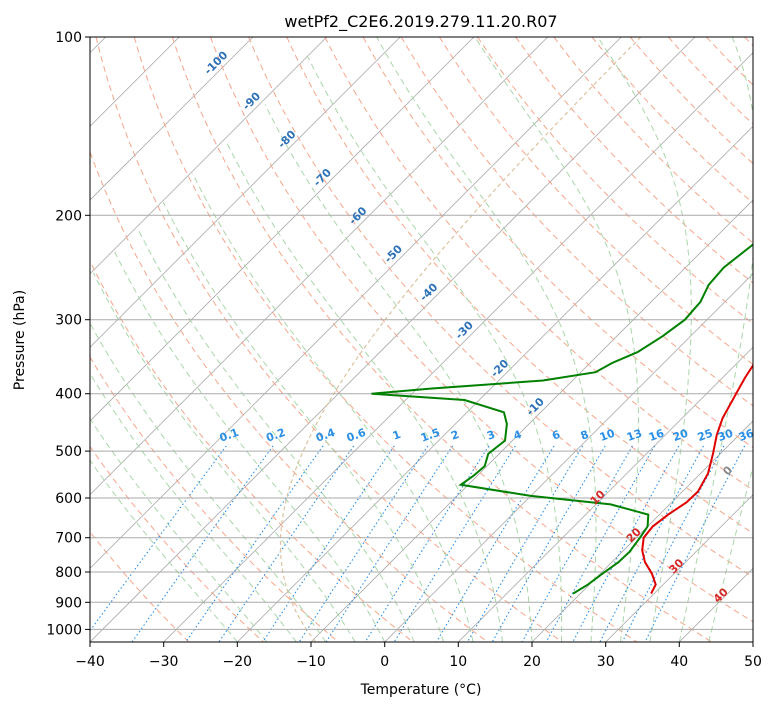  Describe the element at coordinates (64, 630) in the screenshot. I see `y-tick-label: 1000` at that location.